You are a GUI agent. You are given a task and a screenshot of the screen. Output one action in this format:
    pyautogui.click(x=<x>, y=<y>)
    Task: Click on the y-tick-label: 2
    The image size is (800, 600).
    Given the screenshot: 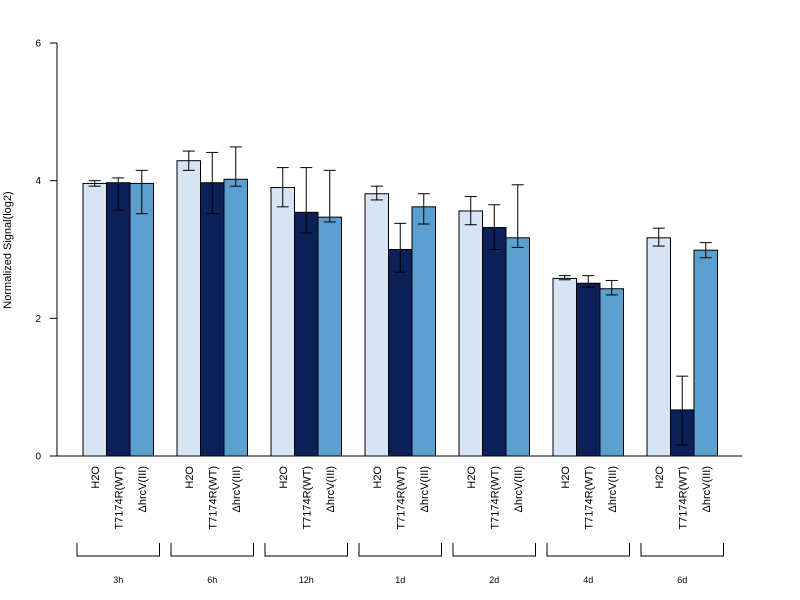 What is the action you would take?
    pyautogui.click(x=38, y=319)
    